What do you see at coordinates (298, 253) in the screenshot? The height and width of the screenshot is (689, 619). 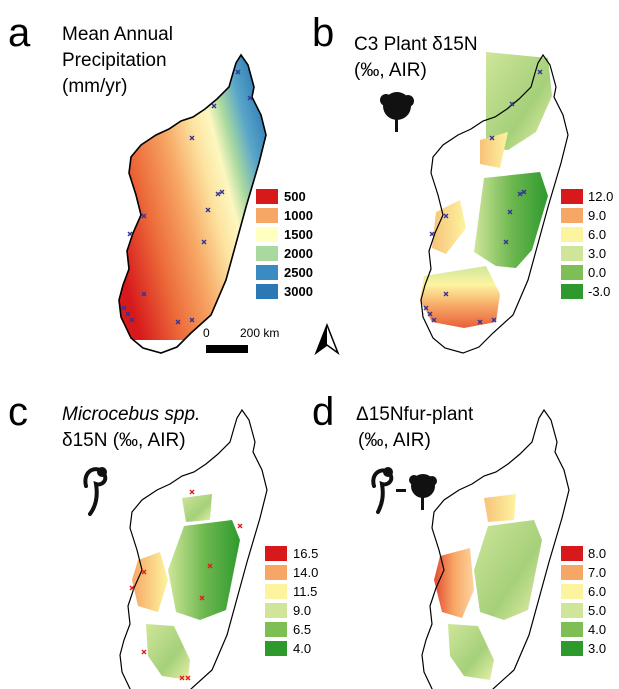 I see `legend-label-a-4: 2000` at bounding box center [298, 253].